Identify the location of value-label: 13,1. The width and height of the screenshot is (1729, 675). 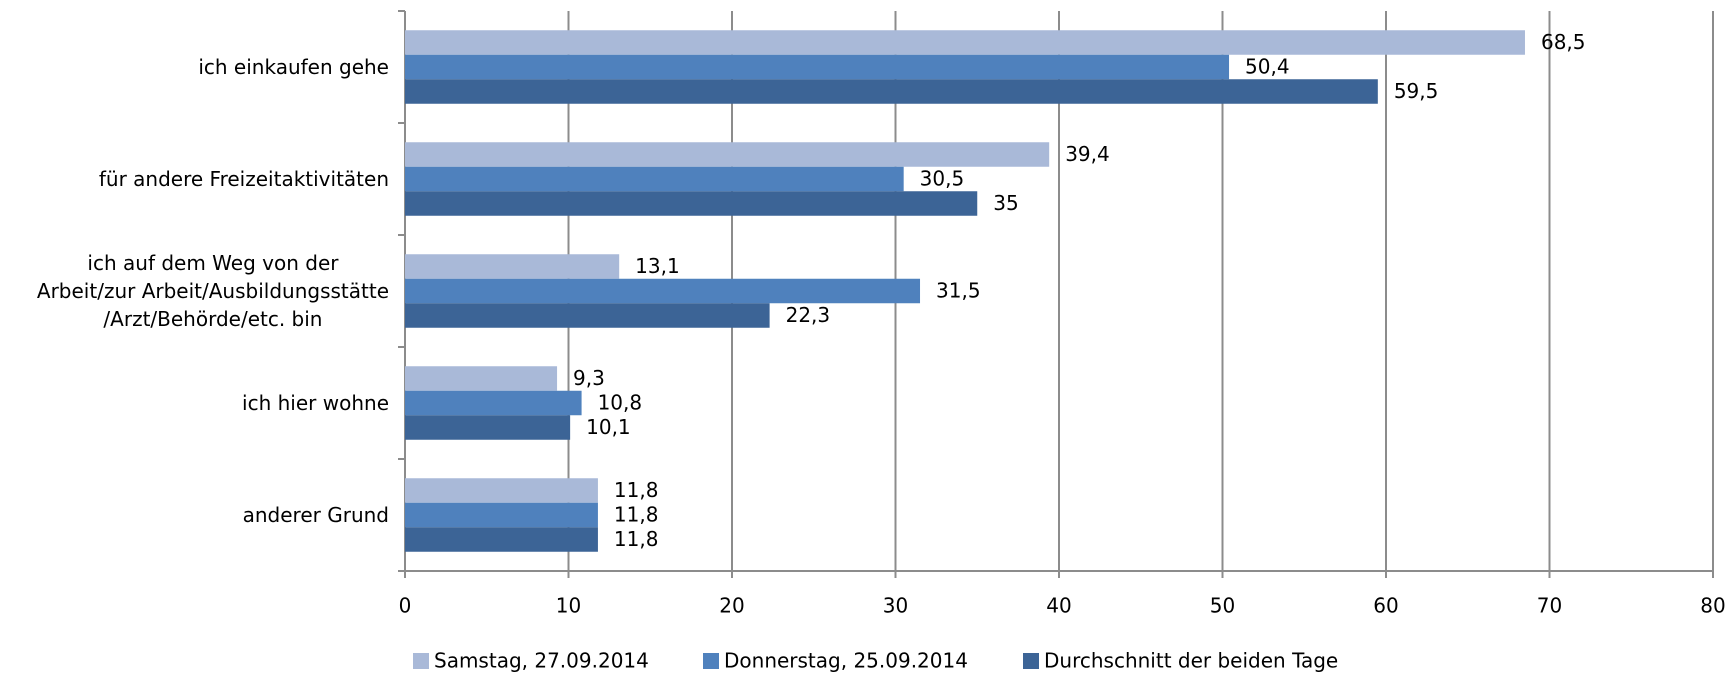
(657, 266).